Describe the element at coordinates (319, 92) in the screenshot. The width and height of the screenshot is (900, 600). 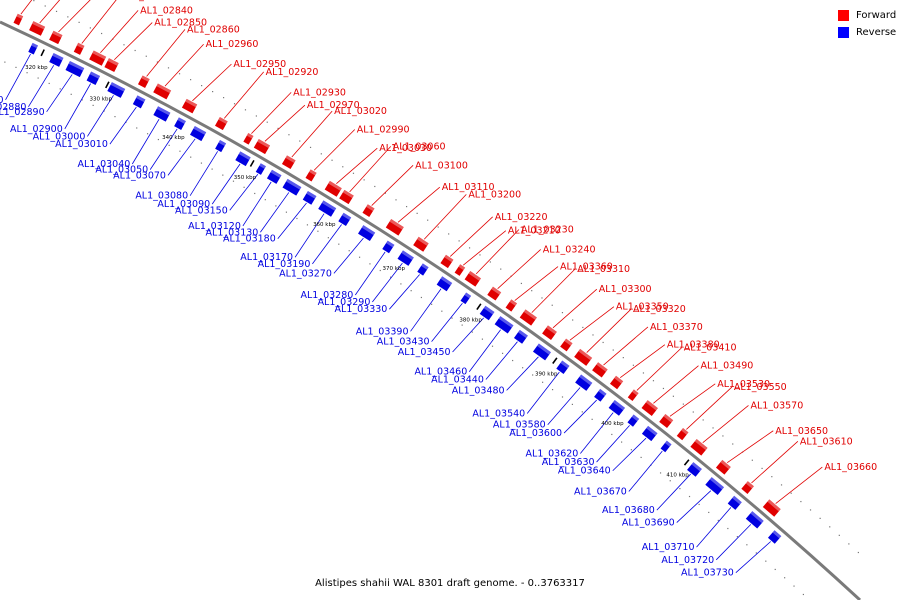
I see `forward-gene-label: AL1_02930` at that location.